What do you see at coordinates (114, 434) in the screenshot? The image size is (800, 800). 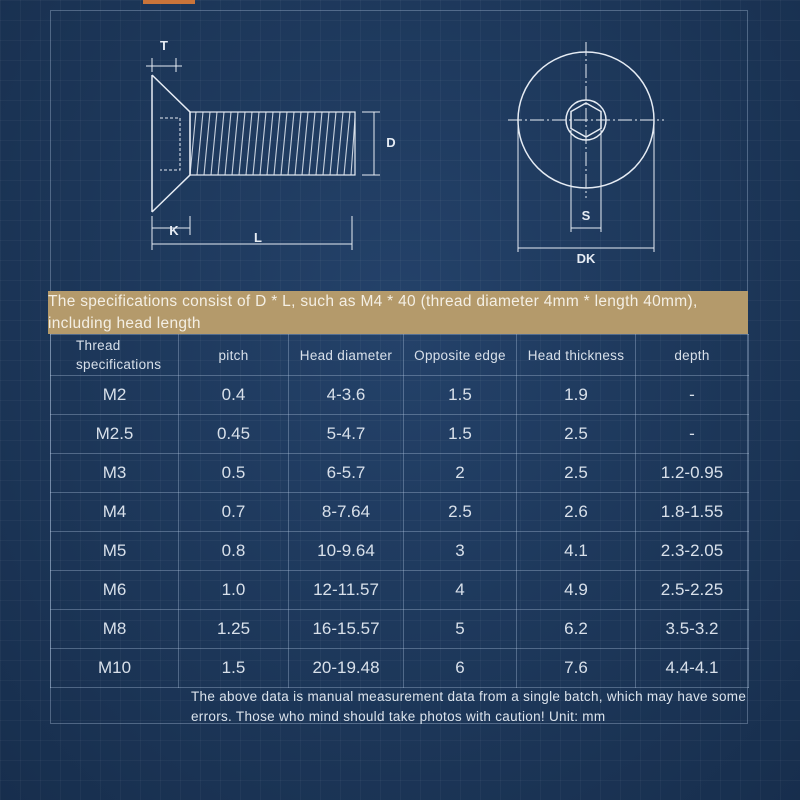 I see `table-cell: M2.5` at bounding box center [114, 434].